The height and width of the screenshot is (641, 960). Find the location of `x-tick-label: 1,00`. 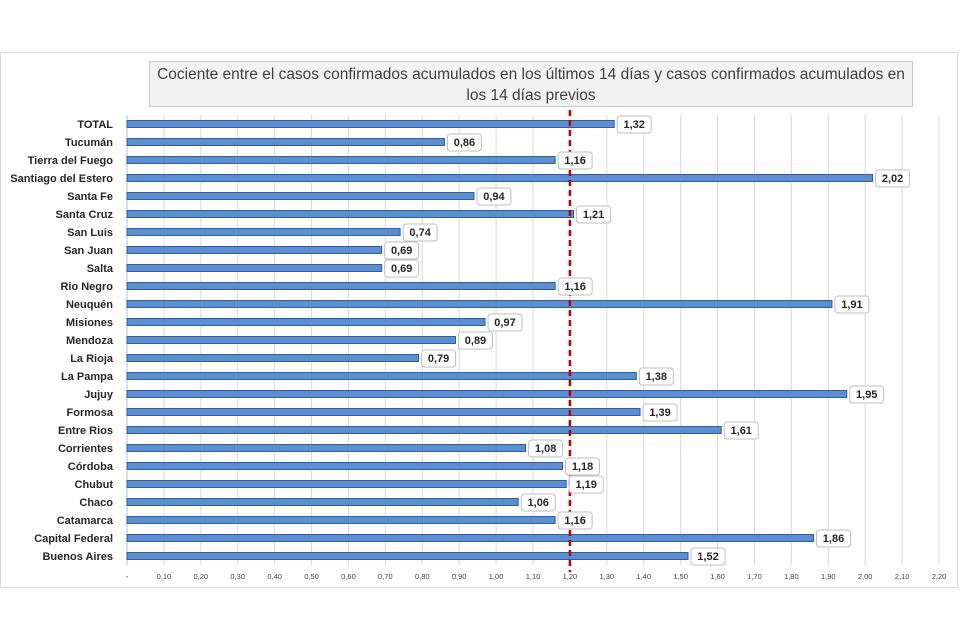

x-tick-label: 1,00 is located at coordinates (496, 576).